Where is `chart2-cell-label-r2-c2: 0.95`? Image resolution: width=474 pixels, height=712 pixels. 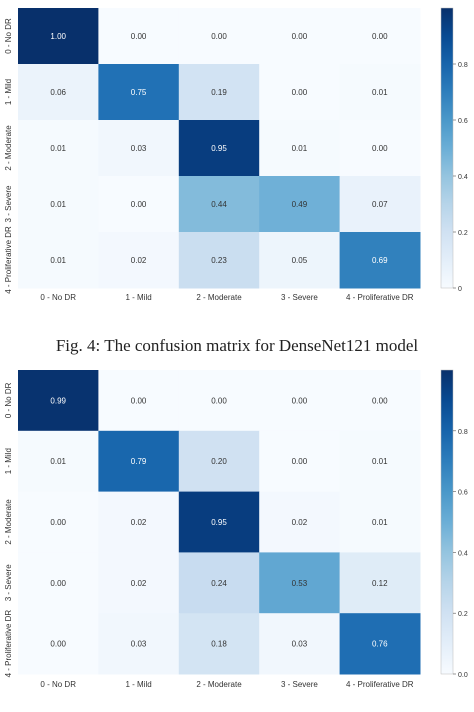
chart2-cell-label-r2-c2: 0.95 is located at coordinates (219, 522).